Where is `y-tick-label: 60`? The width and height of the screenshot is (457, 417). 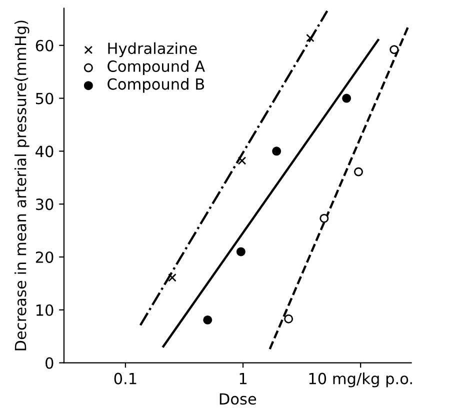 y-tick-label: 60 is located at coordinates (45, 46).